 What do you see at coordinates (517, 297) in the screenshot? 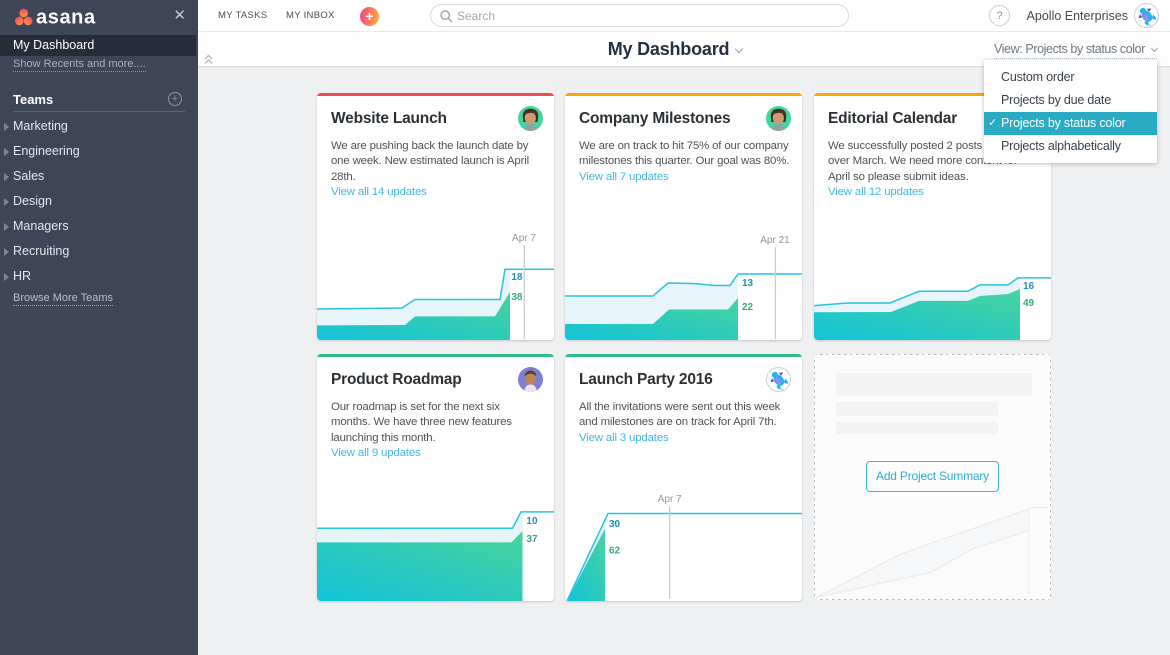
I see `svg-text: 38` at bounding box center [517, 297].